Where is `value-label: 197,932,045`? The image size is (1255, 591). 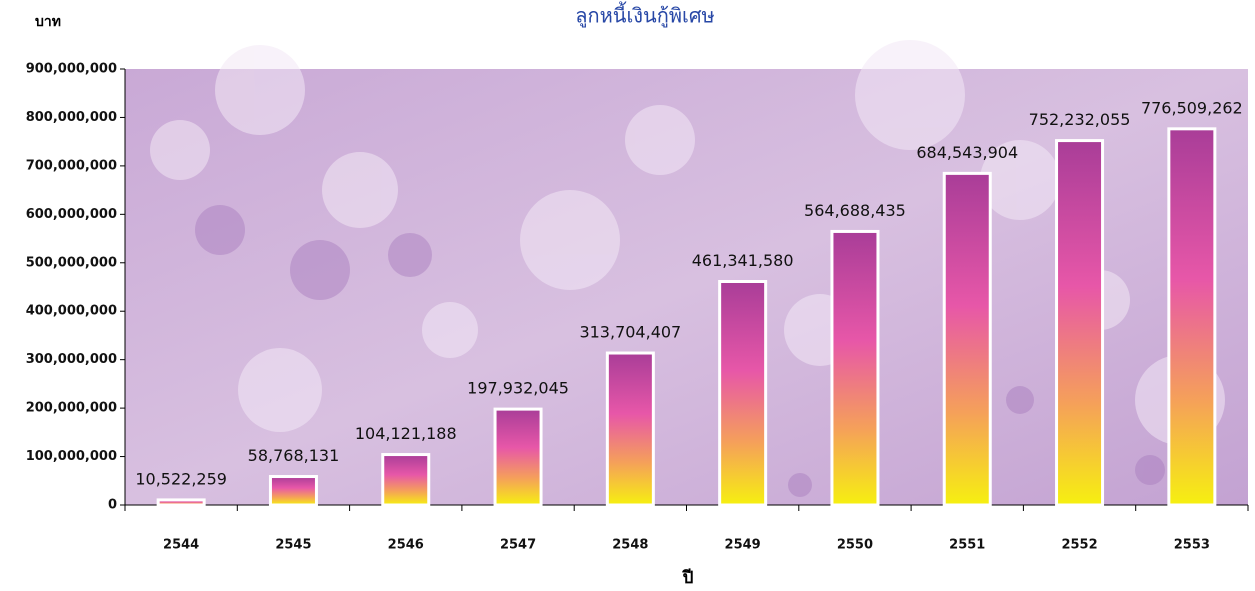
value-label: 197,932,045 is located at coordinates (518, 388).